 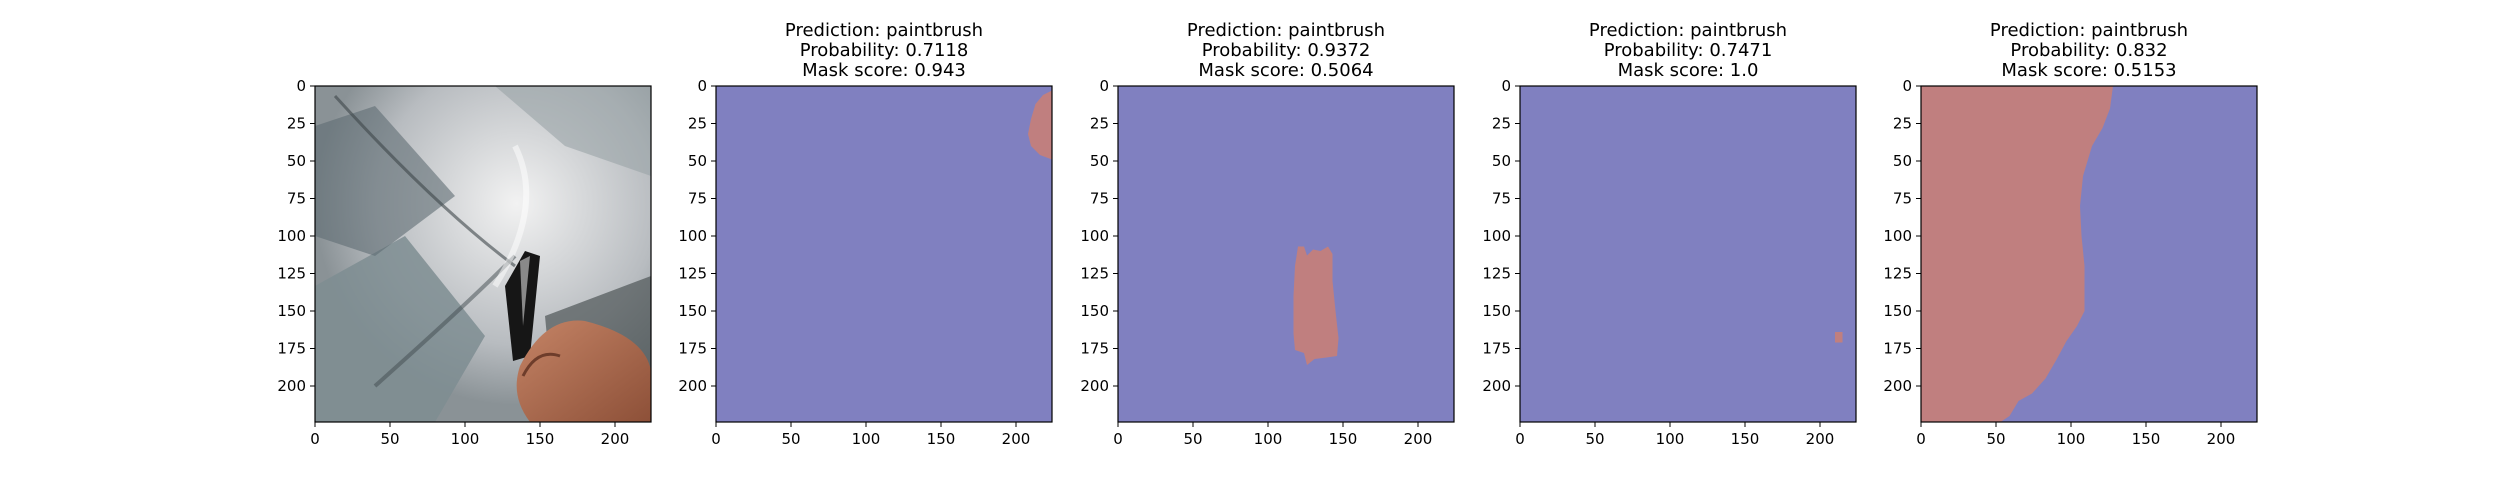 I want to click on panel-title-line: Mask score: 0.5064, so click(x=1285, y=70).